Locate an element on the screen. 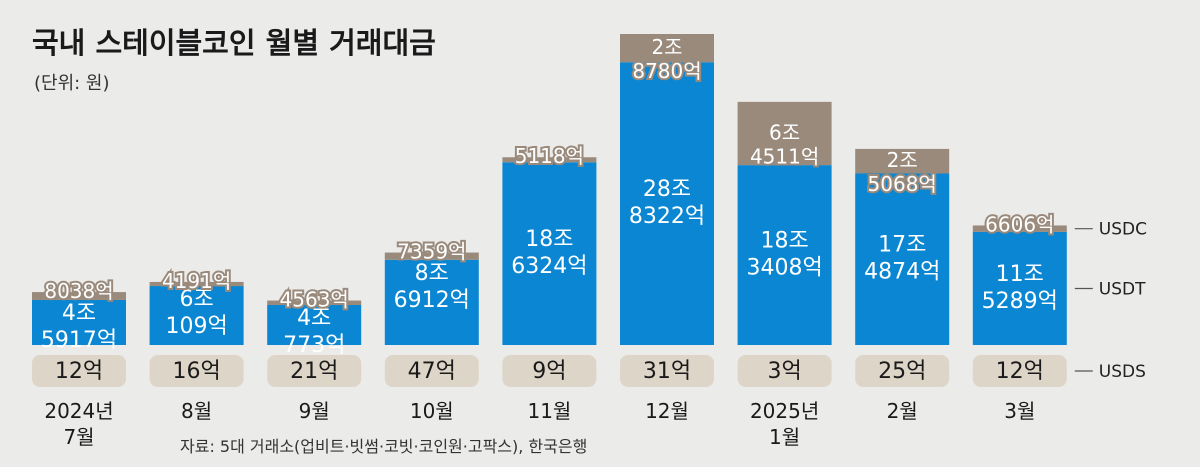  usds-value-label: 16억 is located at coordinates (196, 371).